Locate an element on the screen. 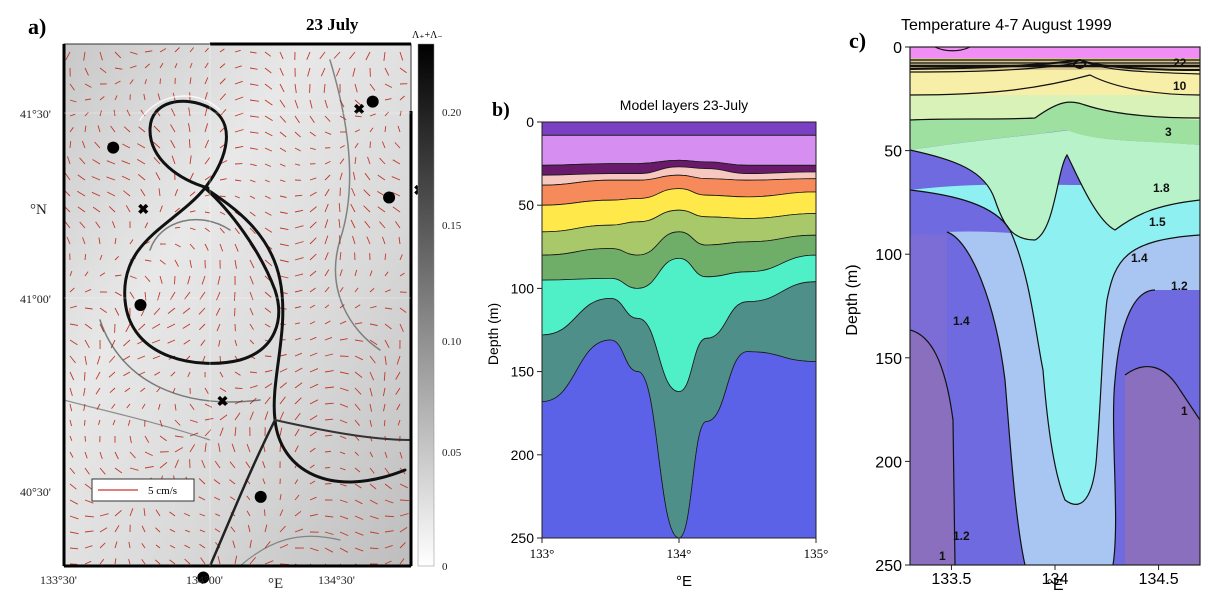 The image size is (1207, 591). lat-tick: 40°30' is located at coordinates (35, 492).